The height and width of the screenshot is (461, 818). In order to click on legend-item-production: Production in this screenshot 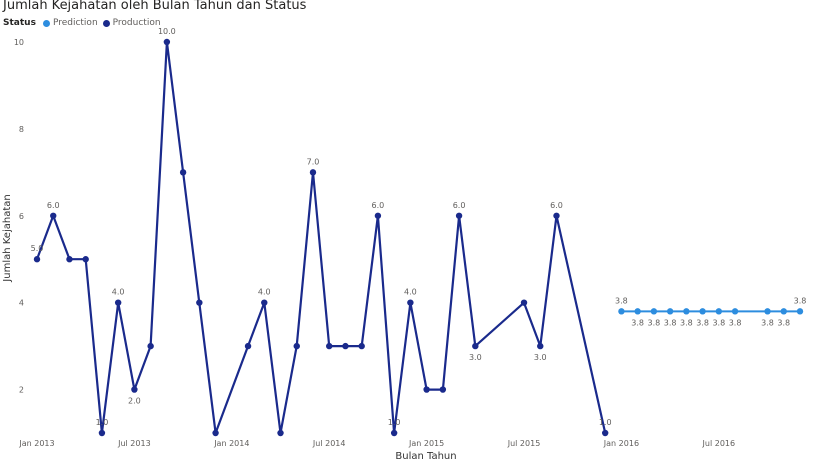, I will do `click(131, 23)`.